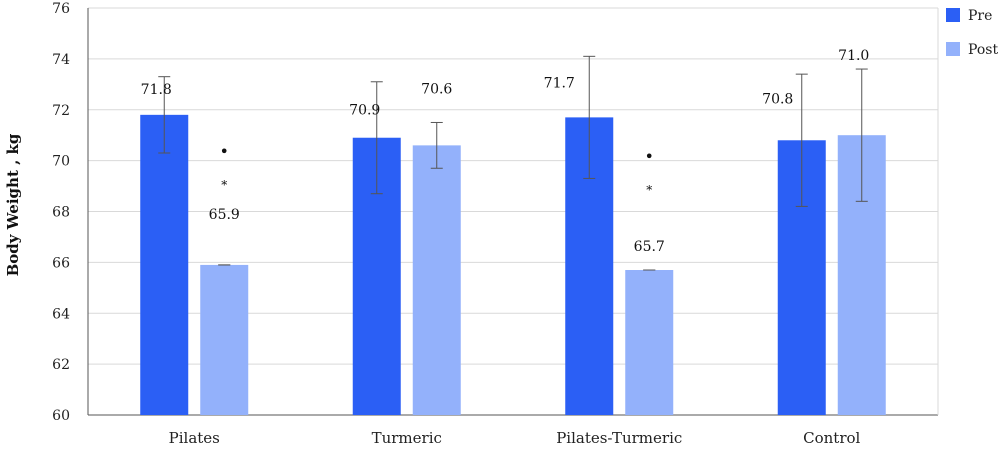  What do you see at coordinates (13, 204) in the screenshot?
I see `y-axis-title: Body Weight , kg` at bounding box center [13, 204].